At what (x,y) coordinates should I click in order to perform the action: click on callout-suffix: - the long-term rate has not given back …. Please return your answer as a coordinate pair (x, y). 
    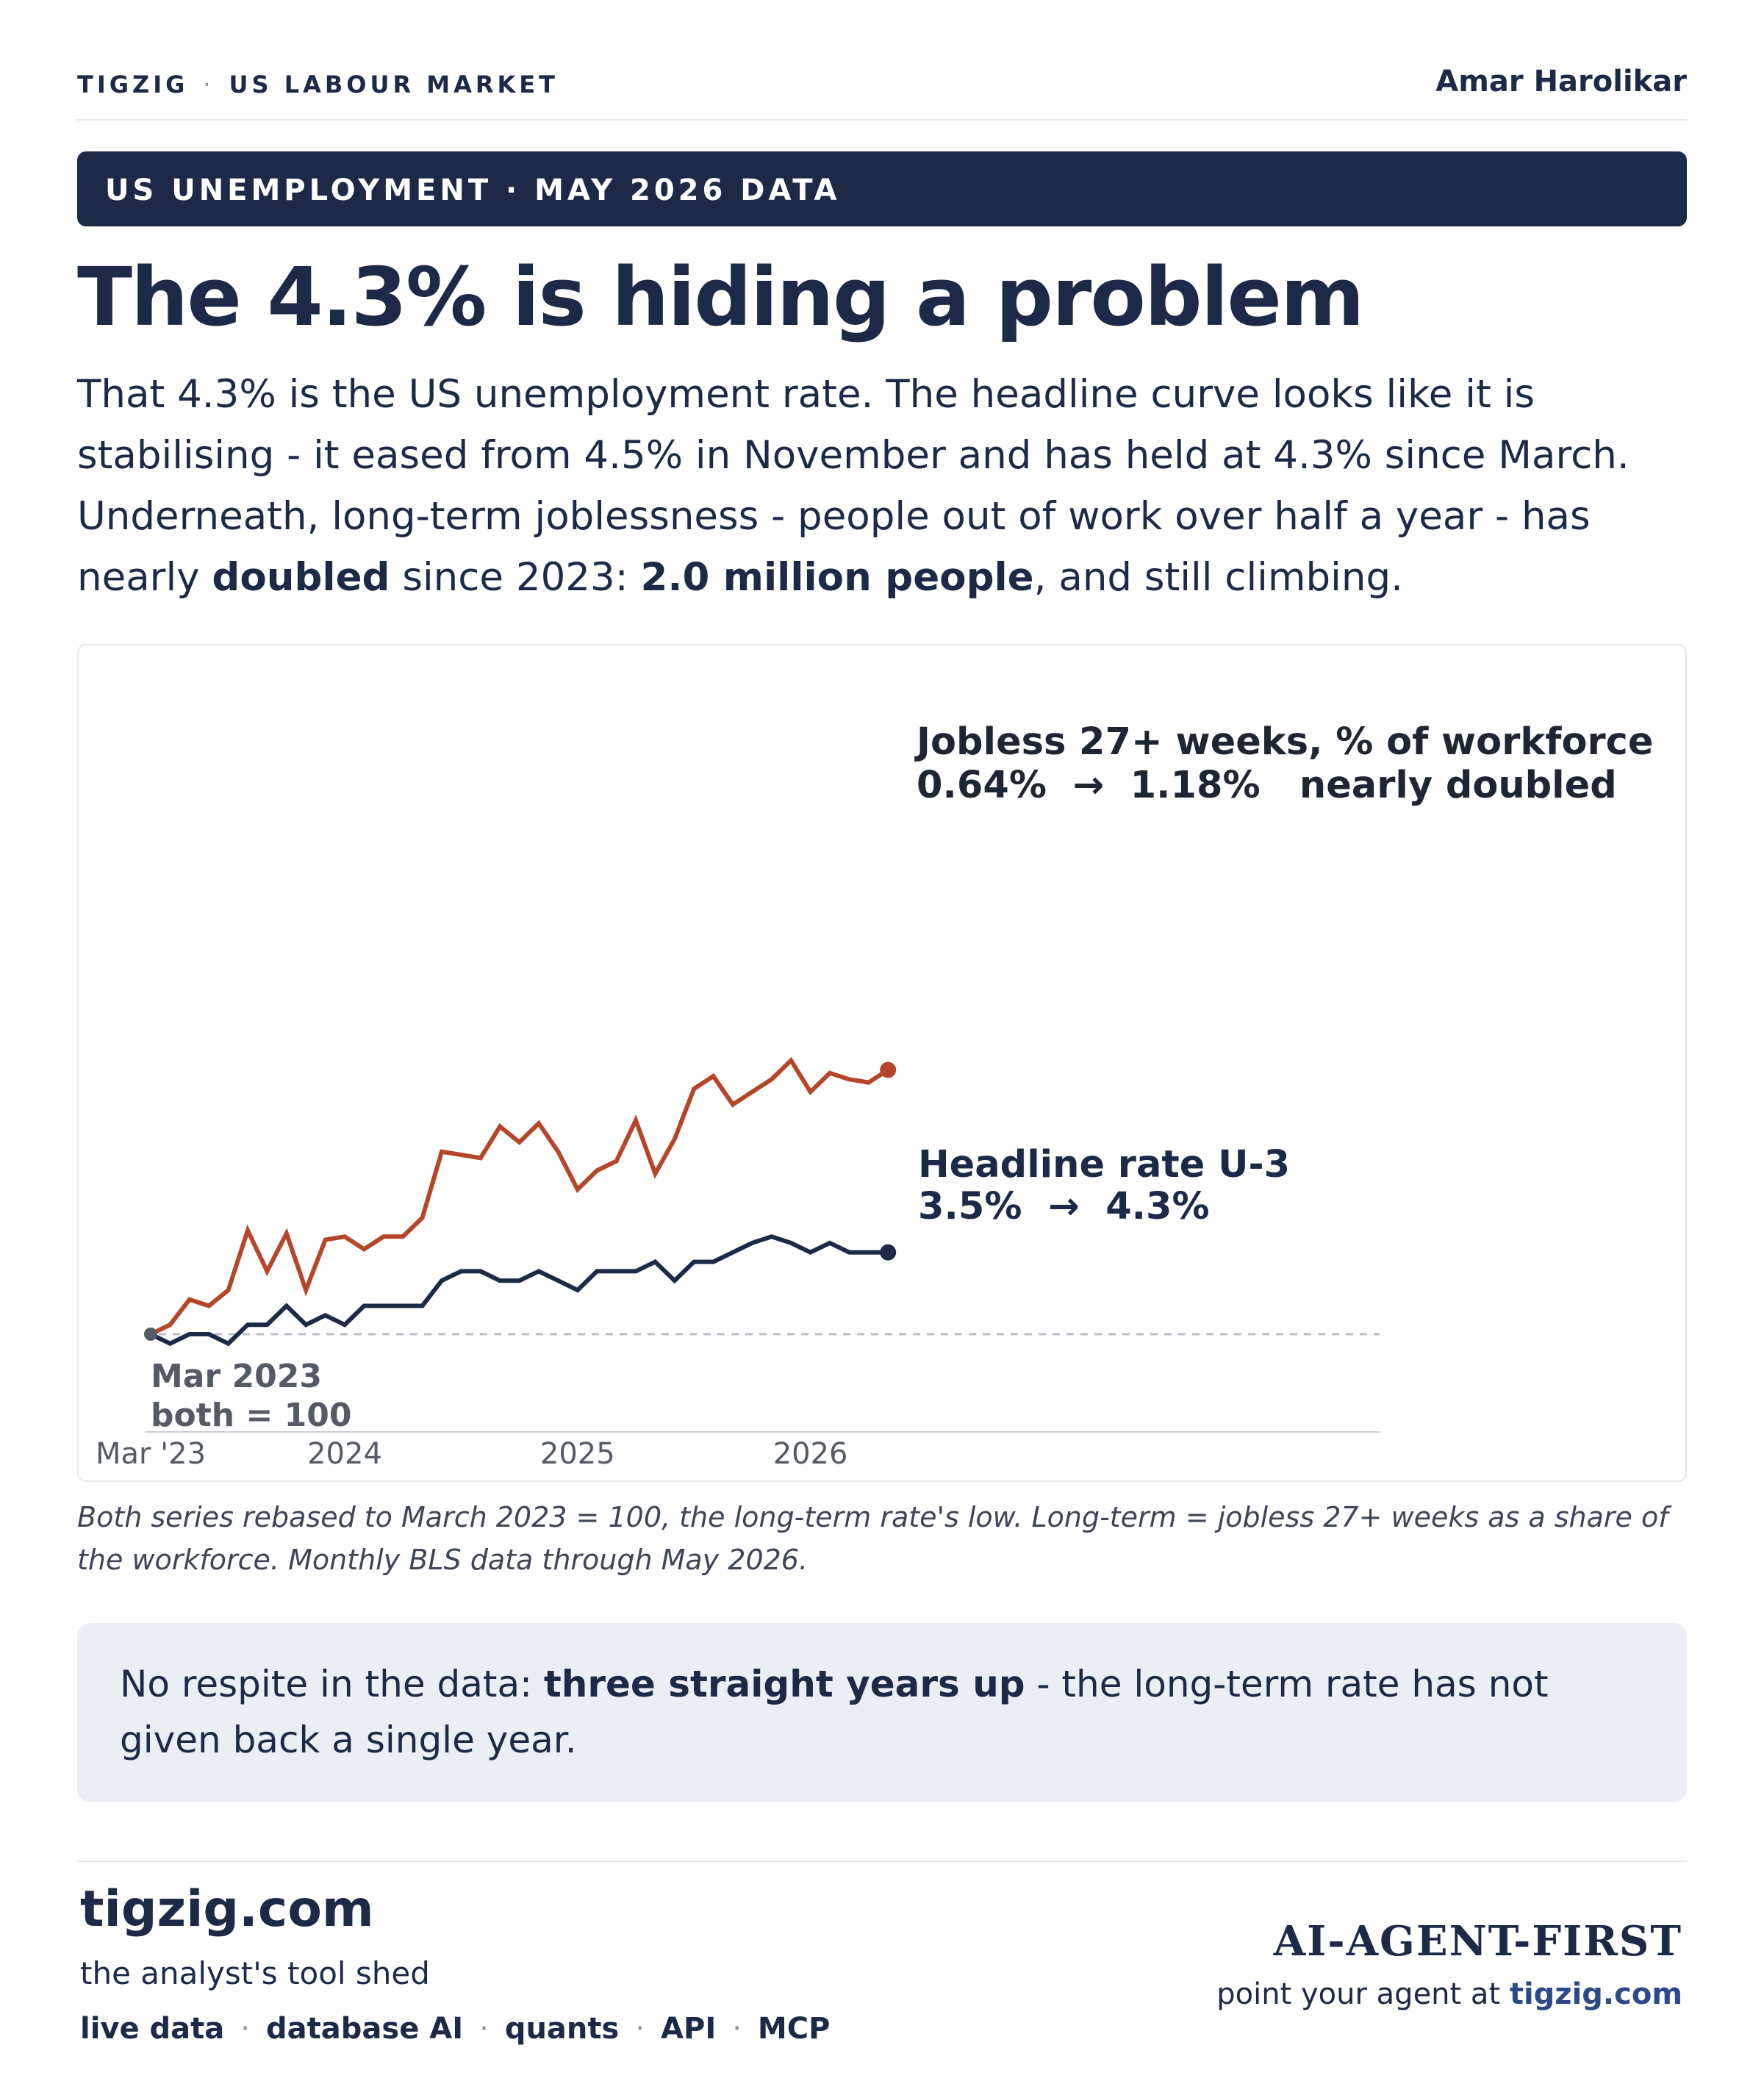
    Looking at the image, I should click on (834, 1712).